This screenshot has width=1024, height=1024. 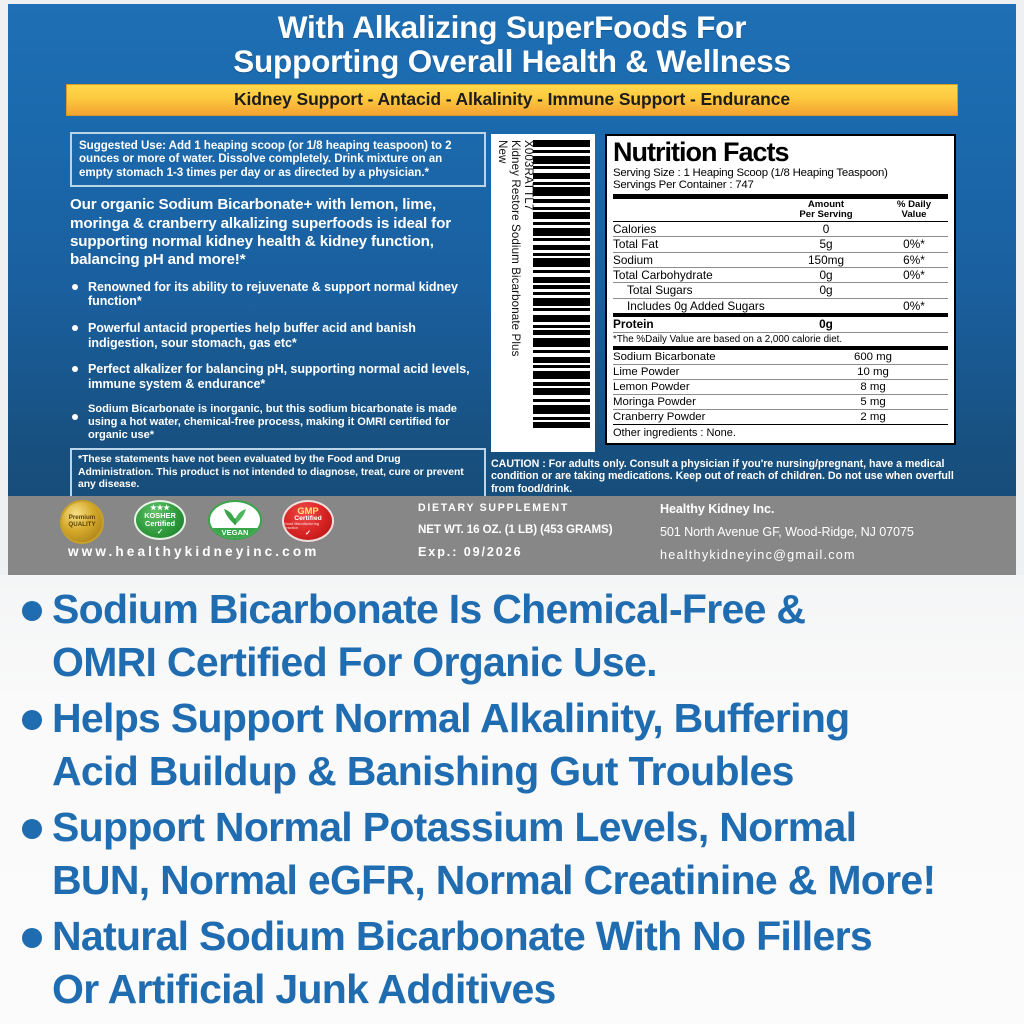 I want to click on ingredient-amount: 10 mg, so click(x=873, y=371).